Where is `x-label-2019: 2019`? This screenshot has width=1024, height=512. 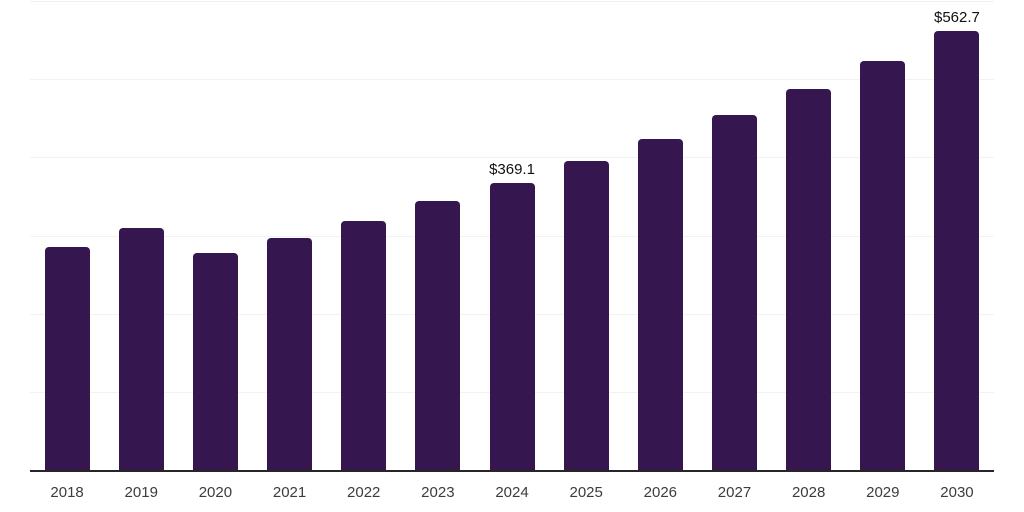
x-label-2019: 2019 is located at coordinates (141, 492).